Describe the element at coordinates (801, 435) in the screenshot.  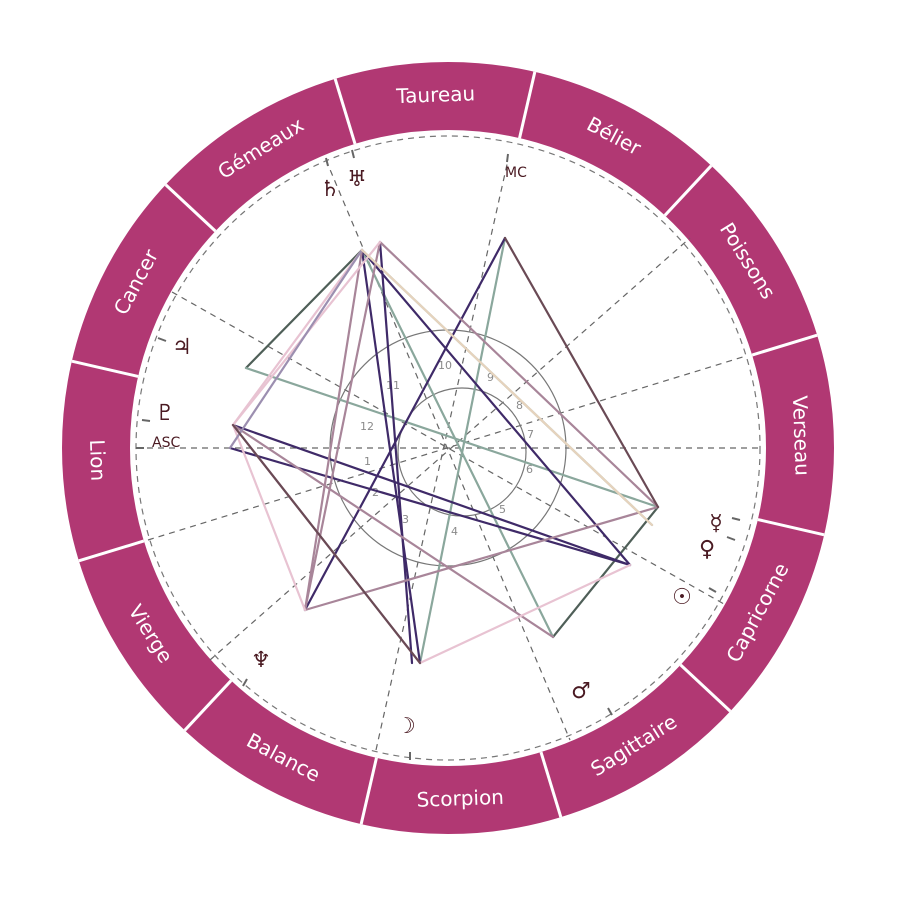
I see `sign-label-verseau: Verseau` at that location.